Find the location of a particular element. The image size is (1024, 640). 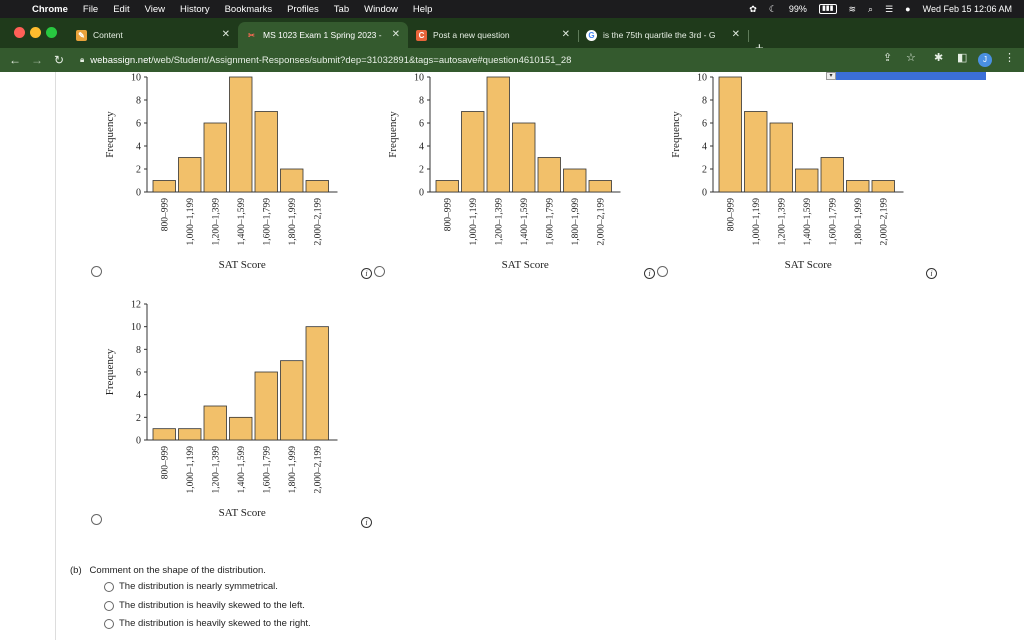

menu-window: Window is located at coordinates (381, 9).